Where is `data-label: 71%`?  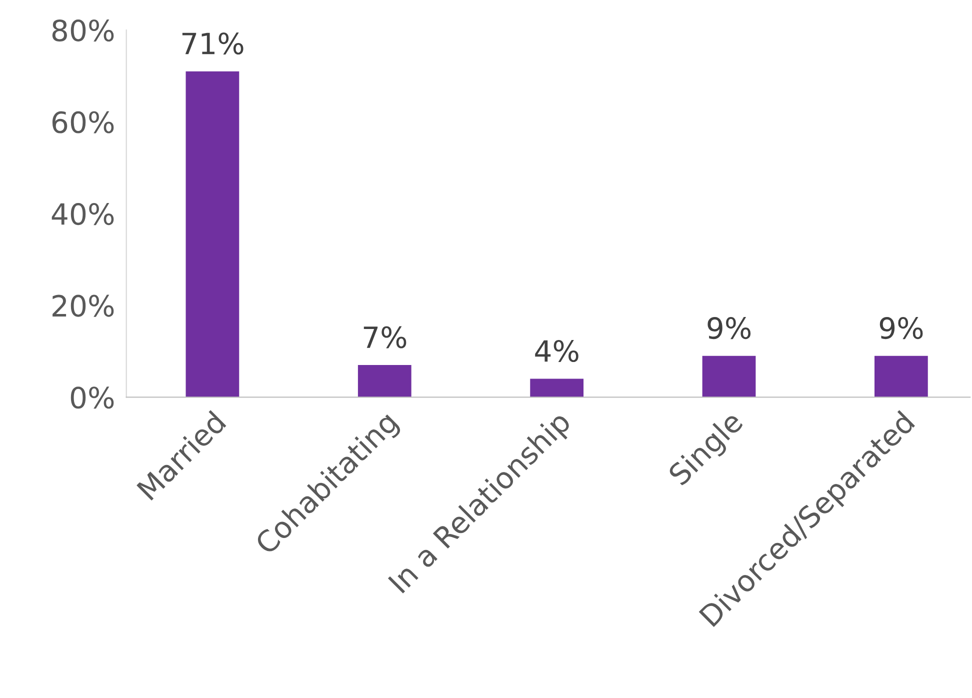 data-label: 71% is located at coordinates (213, 43).